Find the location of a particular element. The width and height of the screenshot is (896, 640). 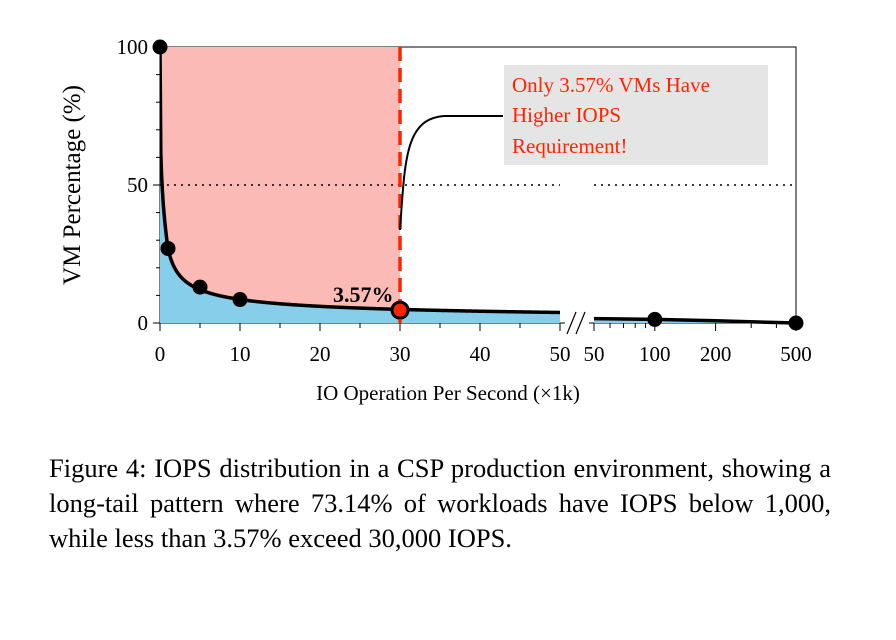

x-tick-label: 10 is located at coordinates (240, 354).